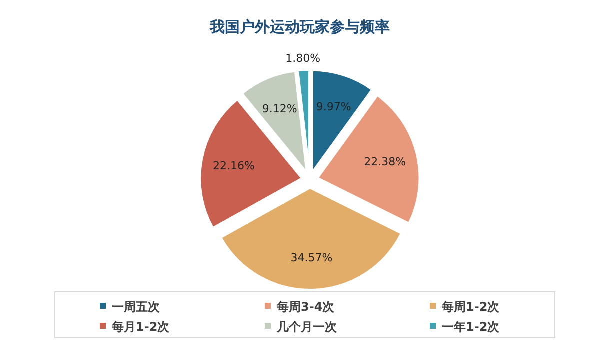 Image resolution: width=600 pixels, height=361 pixels. I want to click on data-label: 9.12%, so click(280, 109).